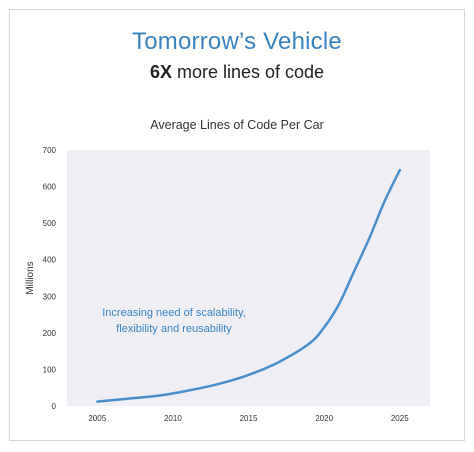 This screenshot has width=474, height=452. I want to click on y-tick-label: 0, so click(54, 406).